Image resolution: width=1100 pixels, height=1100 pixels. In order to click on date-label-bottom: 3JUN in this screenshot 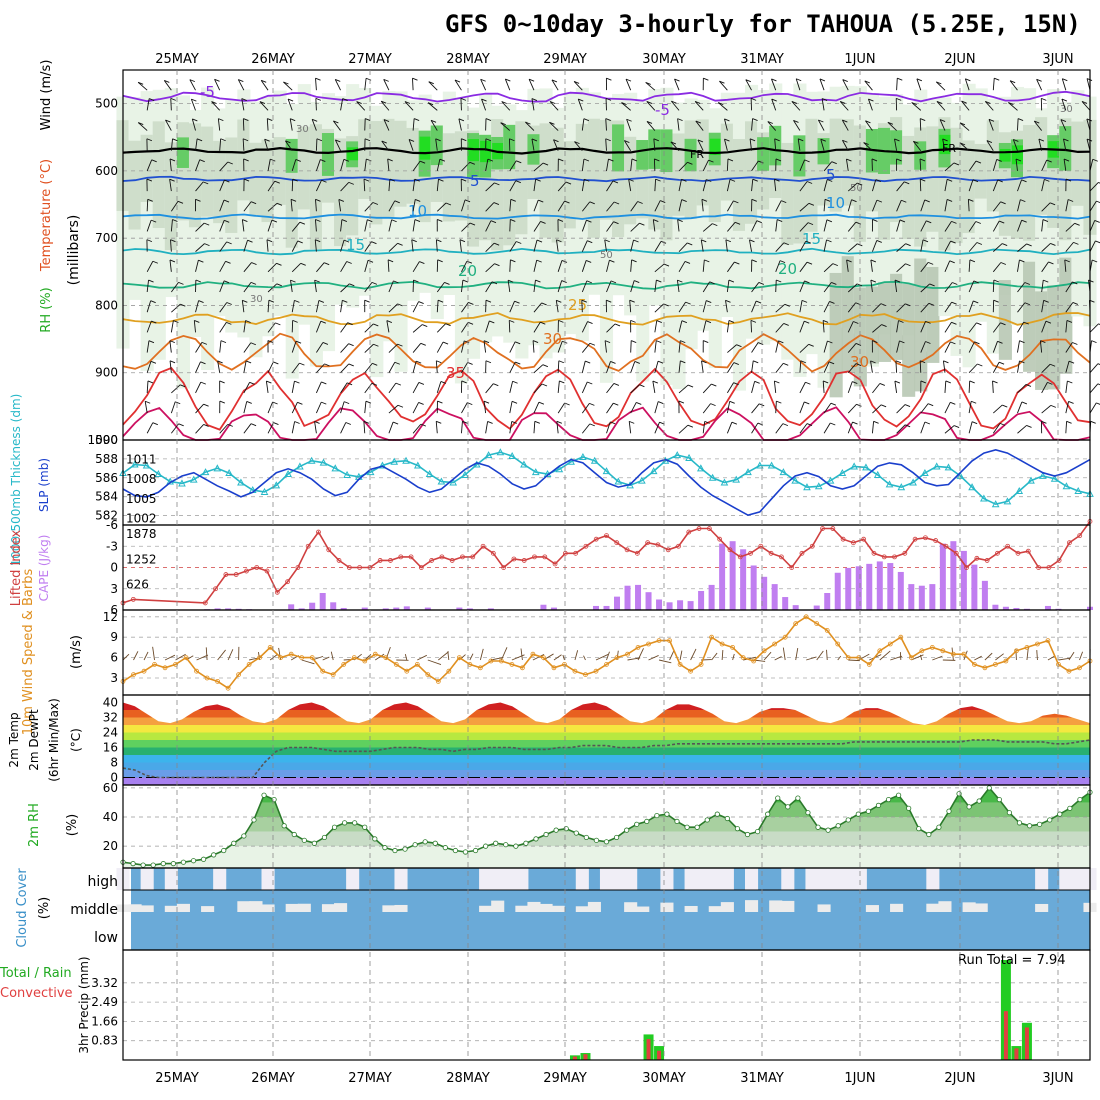, I will do `click(1057, 1078)`.